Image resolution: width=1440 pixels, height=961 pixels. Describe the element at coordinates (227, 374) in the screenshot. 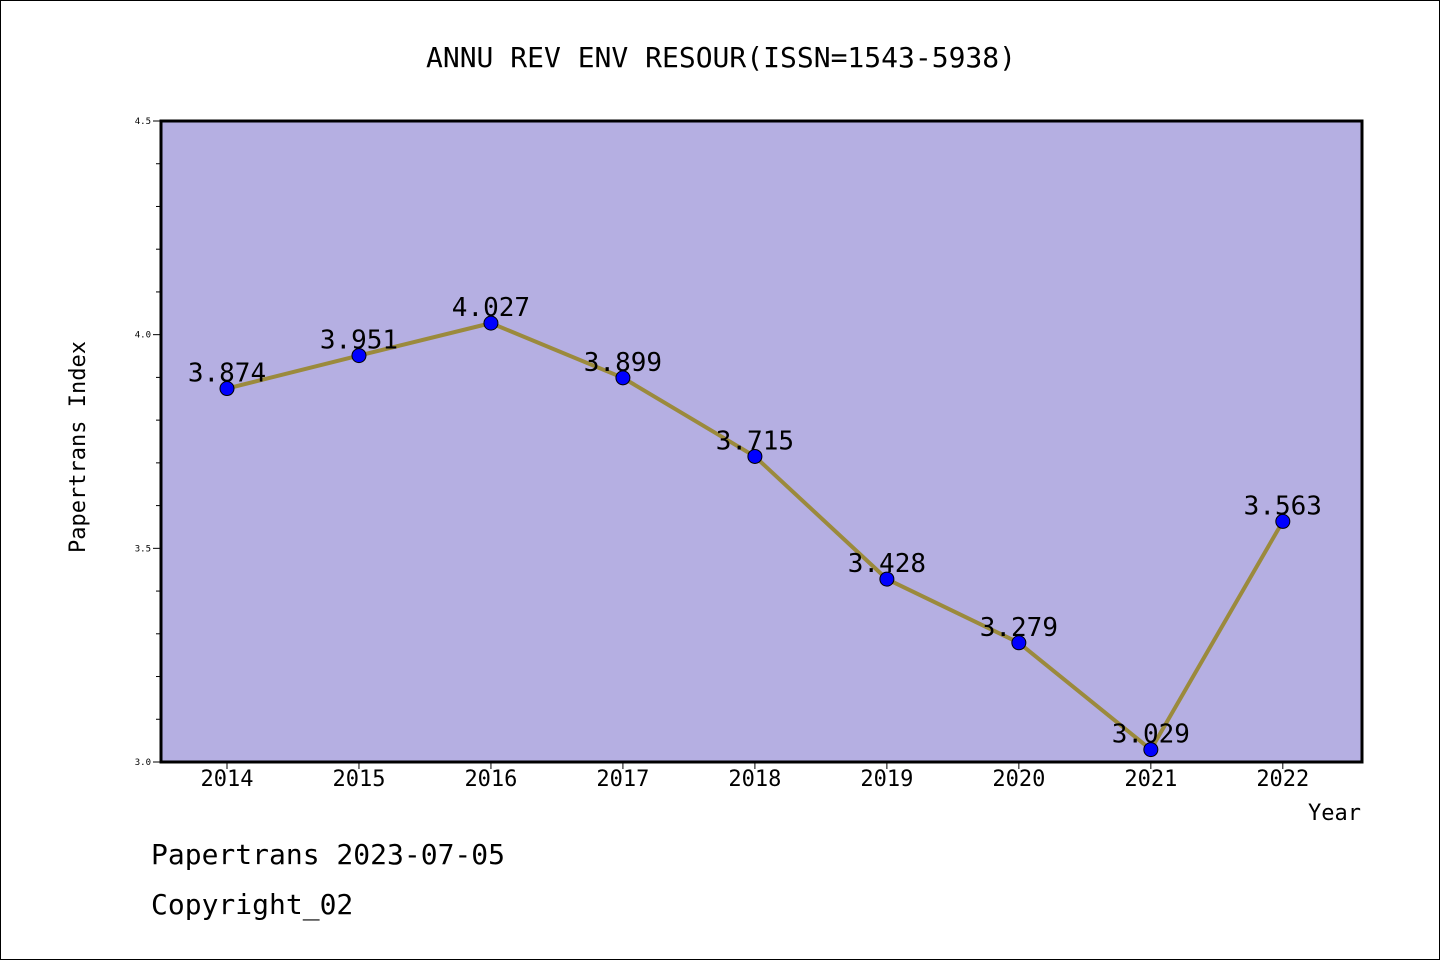

I see `data-label: 3.874` at that location.